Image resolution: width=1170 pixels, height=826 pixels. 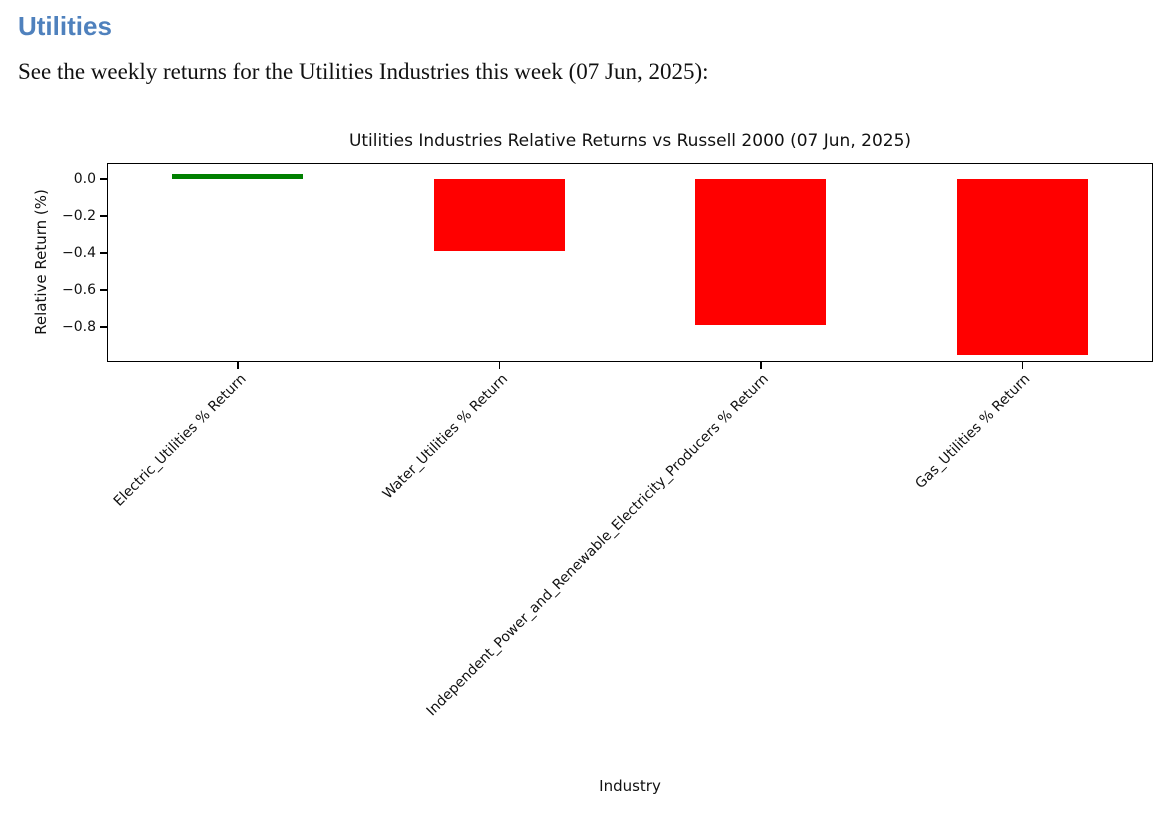 I want to click on x-tick-label: Water_Utilities % Return, so click(x=445, y=437).